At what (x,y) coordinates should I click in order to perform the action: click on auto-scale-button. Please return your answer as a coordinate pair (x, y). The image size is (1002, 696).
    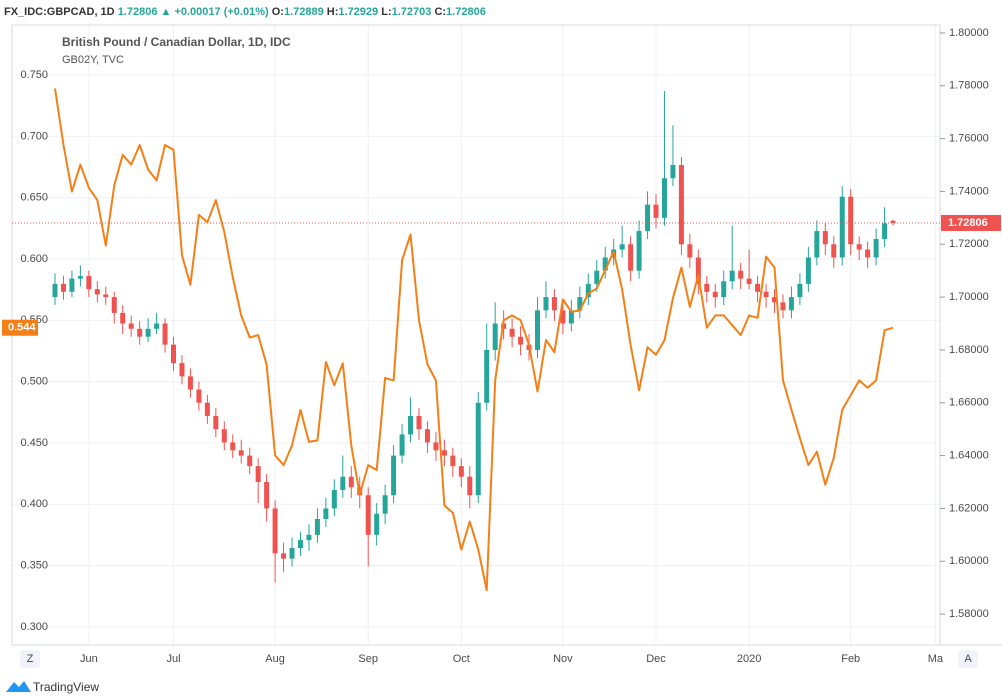
    Looking at the image, I should click on (968, 659).